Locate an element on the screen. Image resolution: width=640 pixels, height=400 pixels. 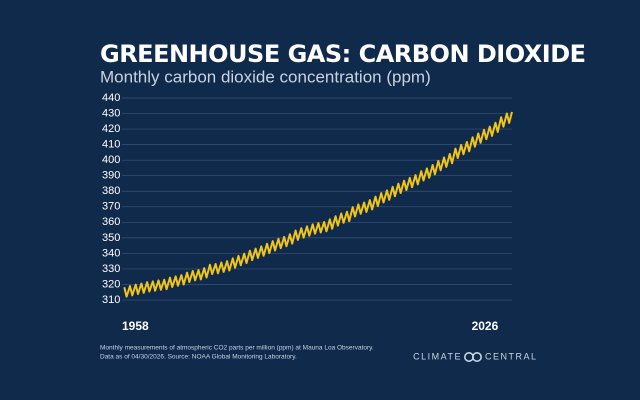
x-tick-label: 2026 is located at coordinates (485, 326).